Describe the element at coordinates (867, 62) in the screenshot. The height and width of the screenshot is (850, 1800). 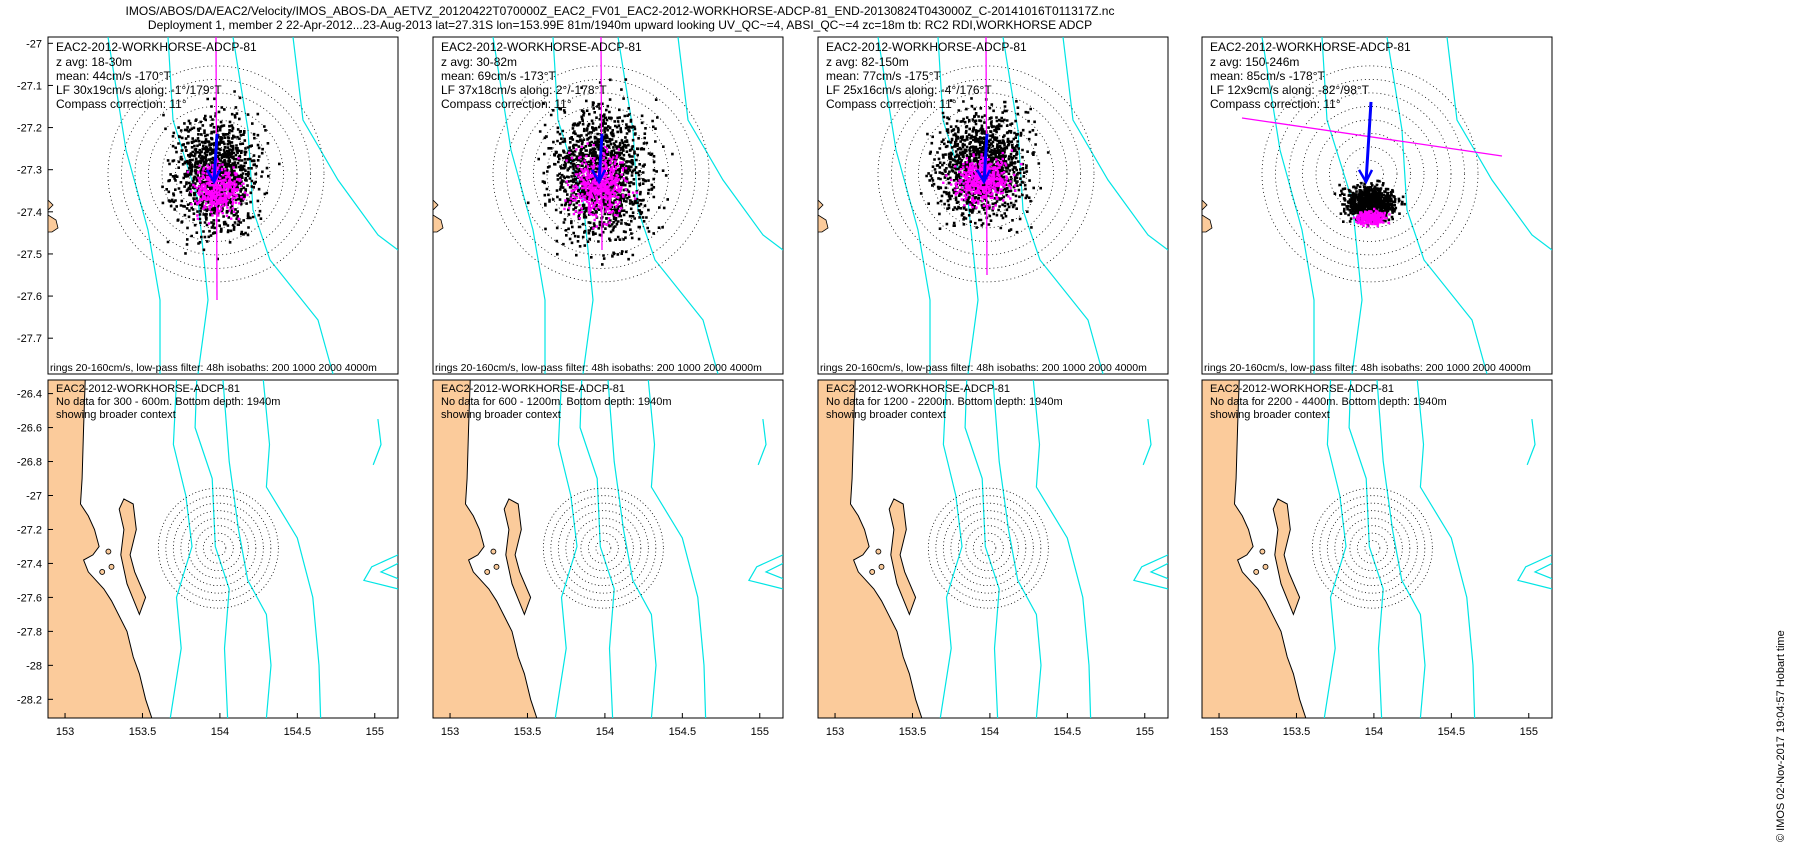
I see `depth-range-label: z avg: 82-150m` at that location.